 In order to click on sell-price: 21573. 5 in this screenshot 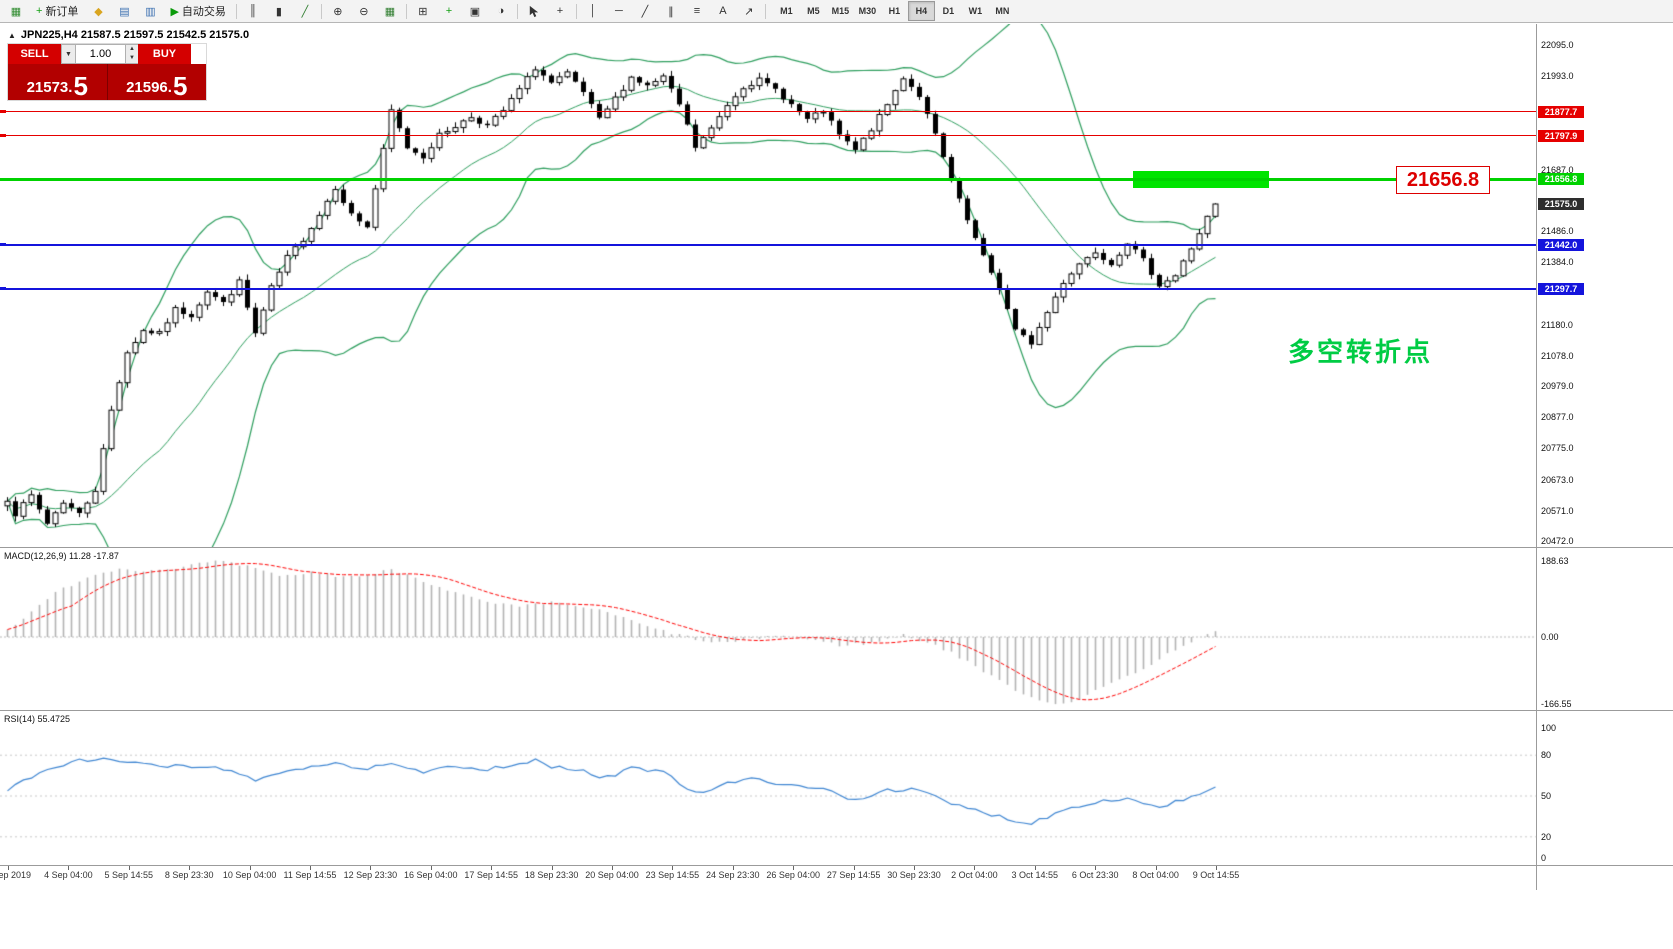, I will do `click(57, 82)`.